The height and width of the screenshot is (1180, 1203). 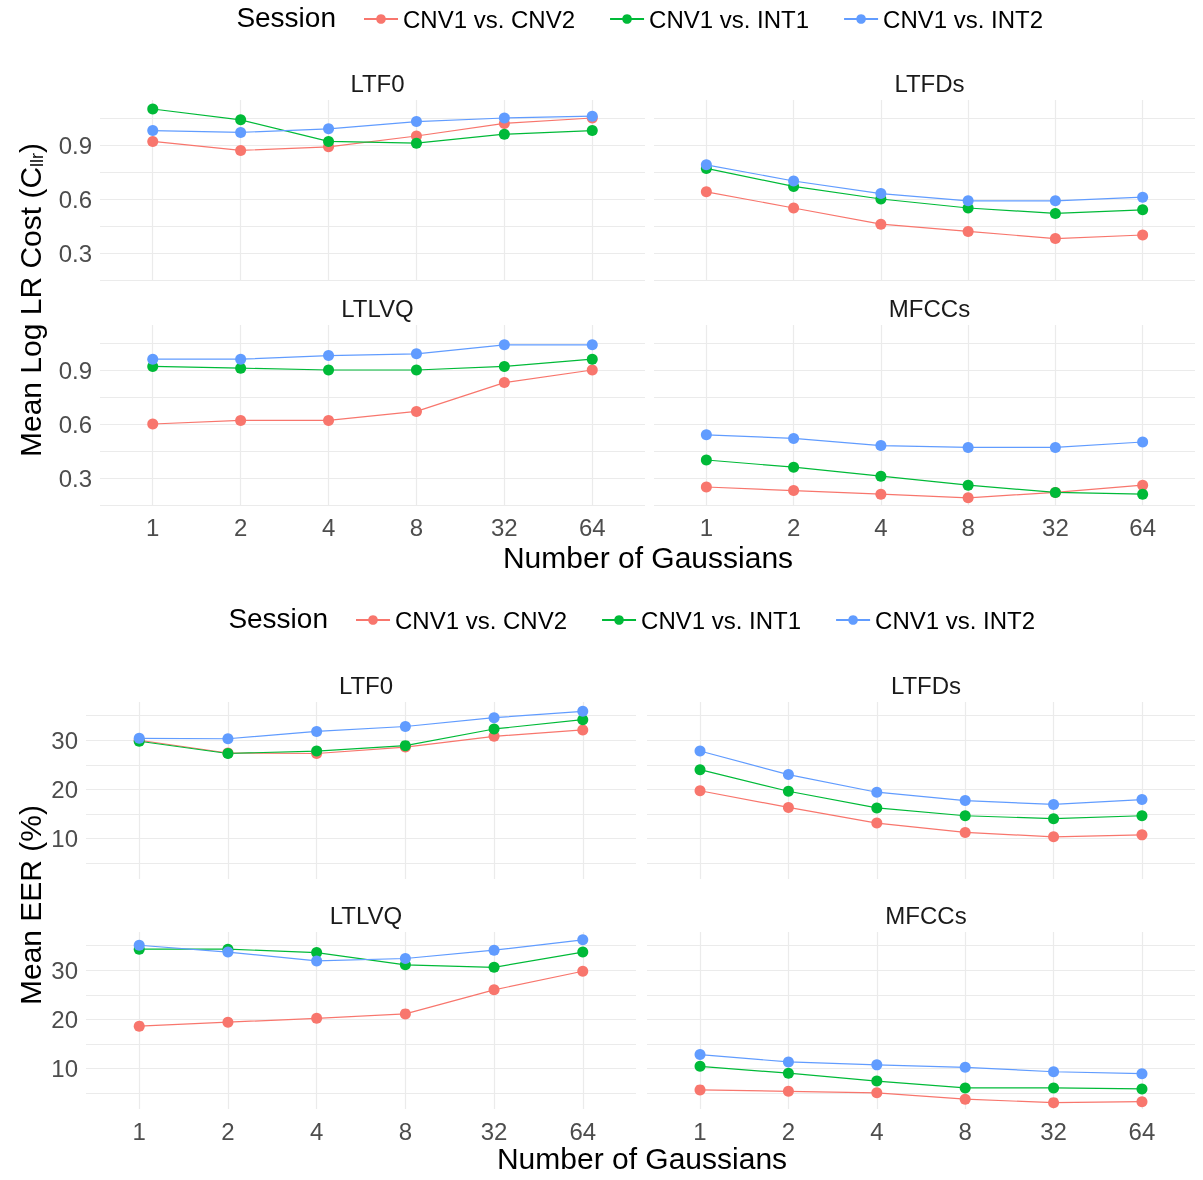 I want to click on y-axis-title: Mean Log LR Cost (Cllr), so click(x=30, y=300).